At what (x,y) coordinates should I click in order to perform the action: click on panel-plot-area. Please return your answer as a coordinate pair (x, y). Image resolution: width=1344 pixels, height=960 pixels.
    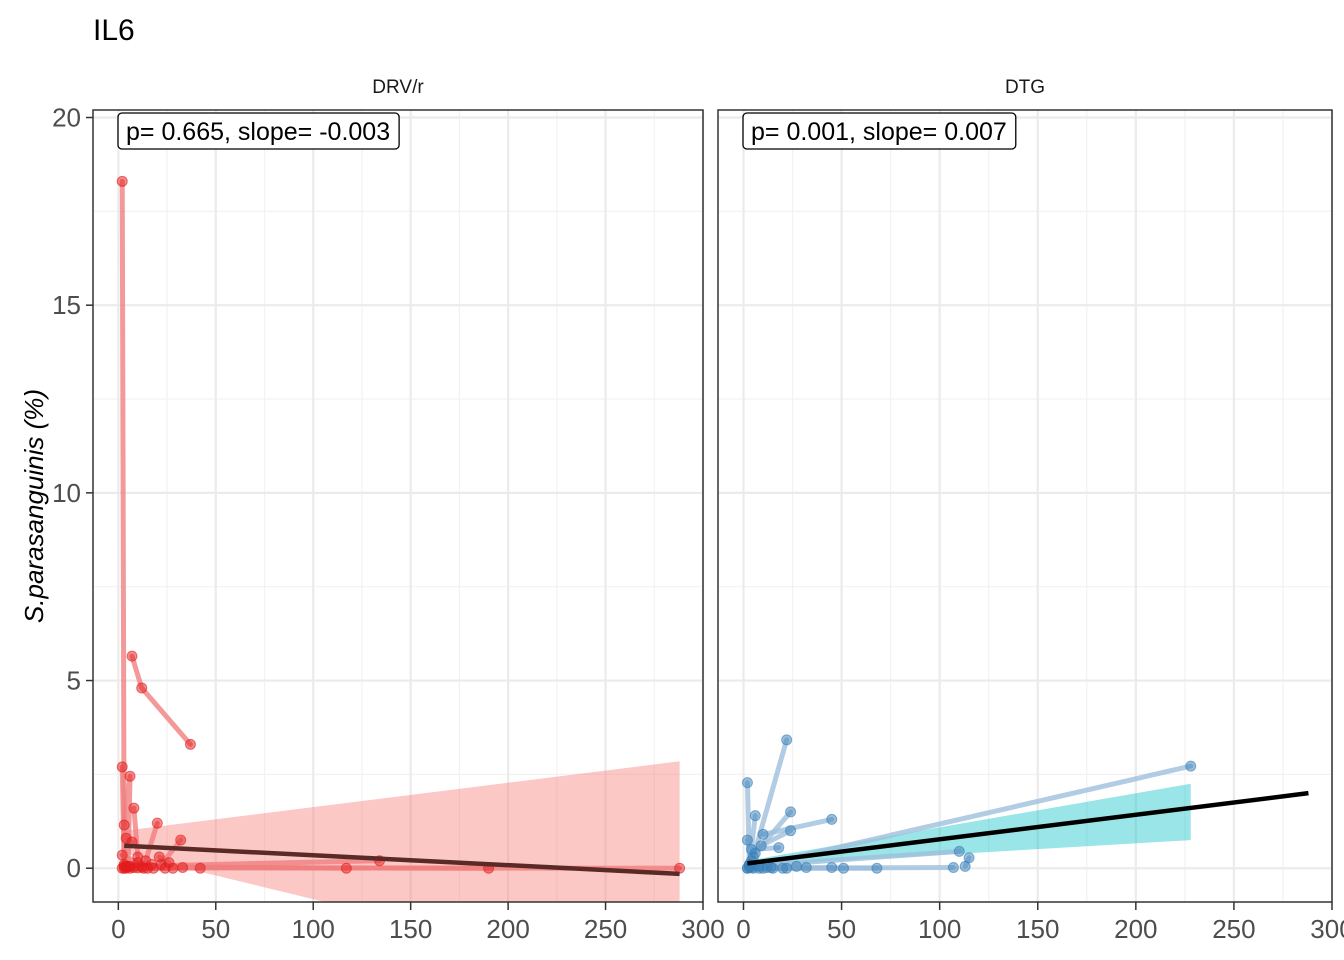
    Looking at the image, I should click on (1025, 804).